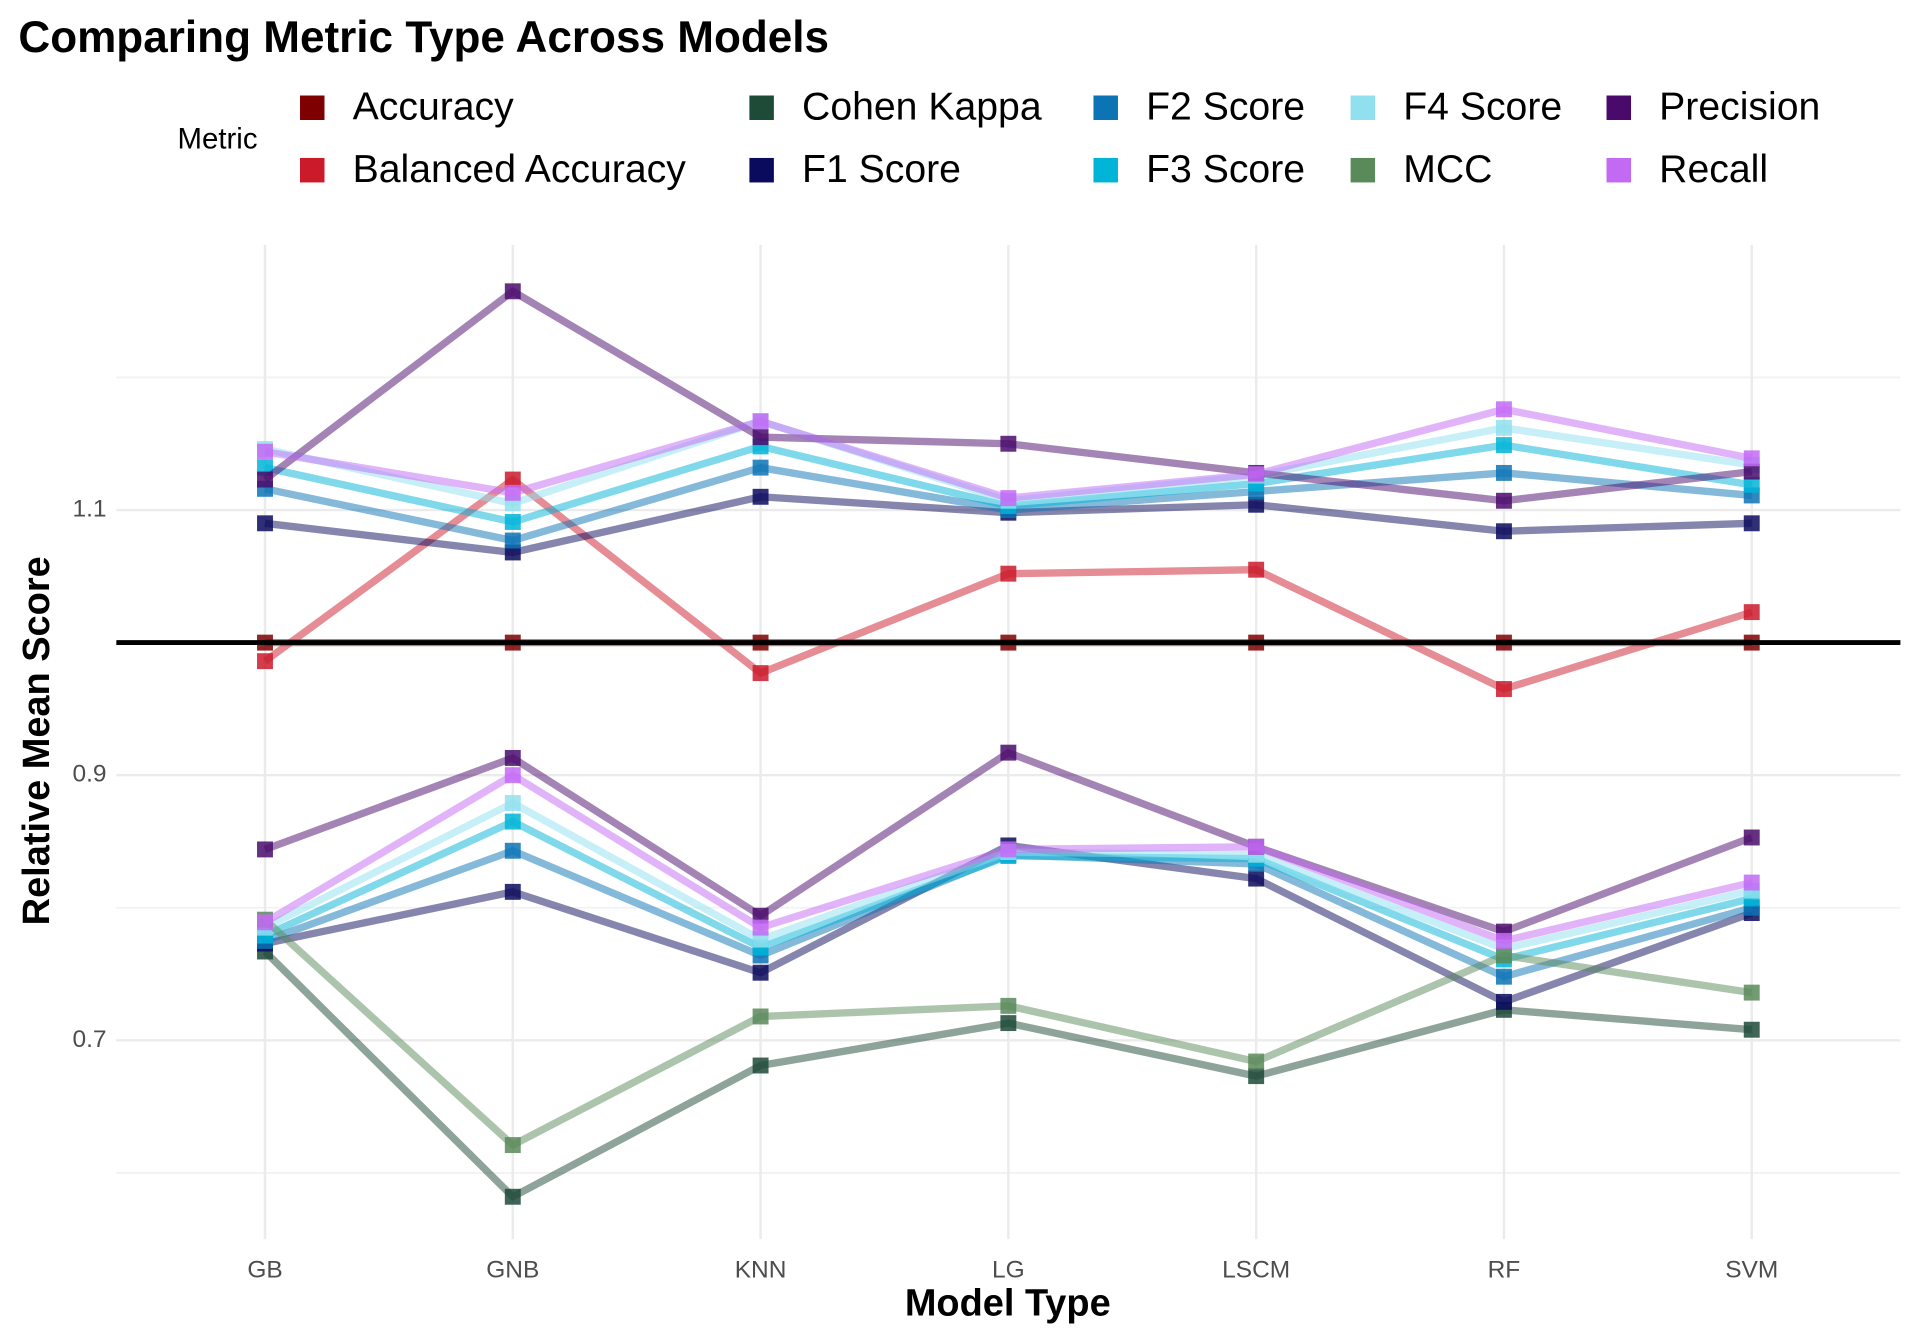 The width and height of the screenshot is (1920, 1344). What do you see at coordinates (1482, 106) in the screenshot?
I see `legend-label: F4 Score` at bounding box center [1482, 106].